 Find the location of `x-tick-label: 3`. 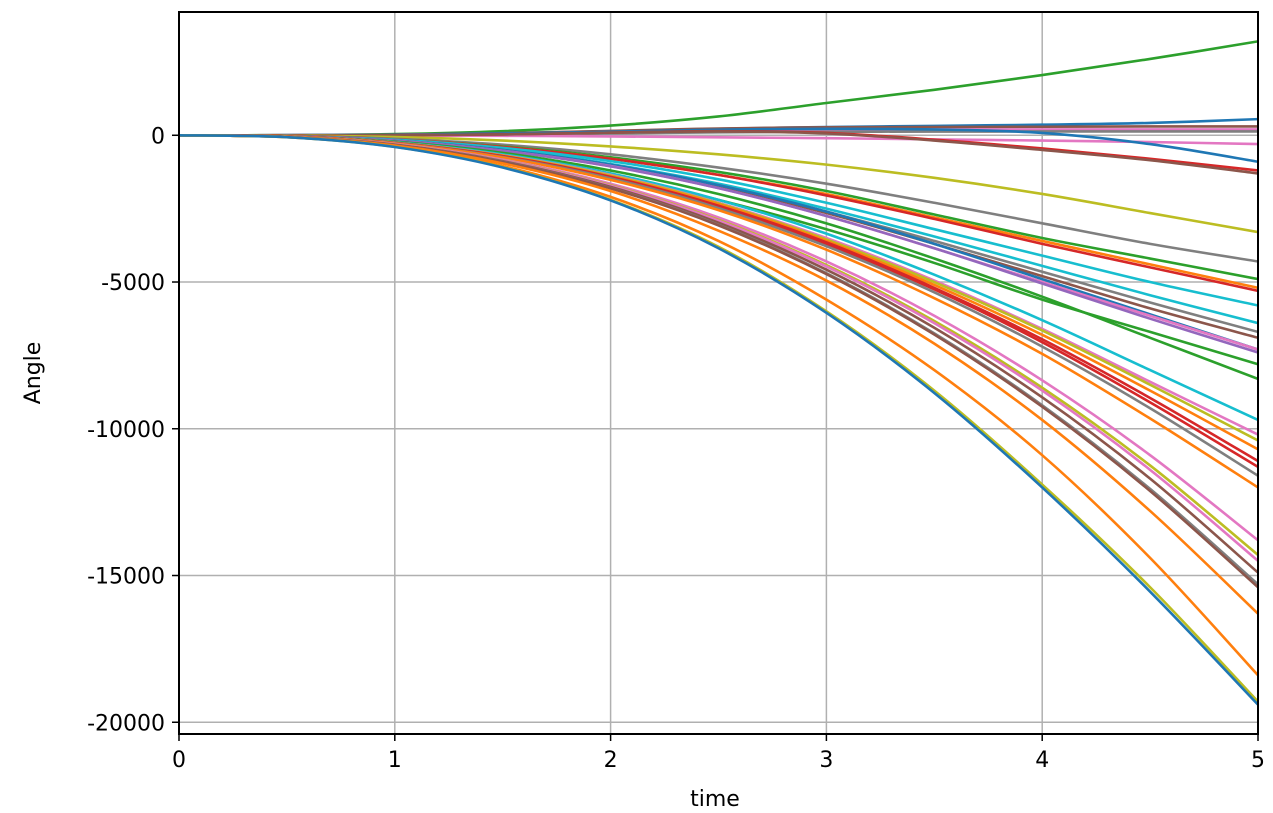

x-tick-label: 3 is located at coordinates (826, 760).